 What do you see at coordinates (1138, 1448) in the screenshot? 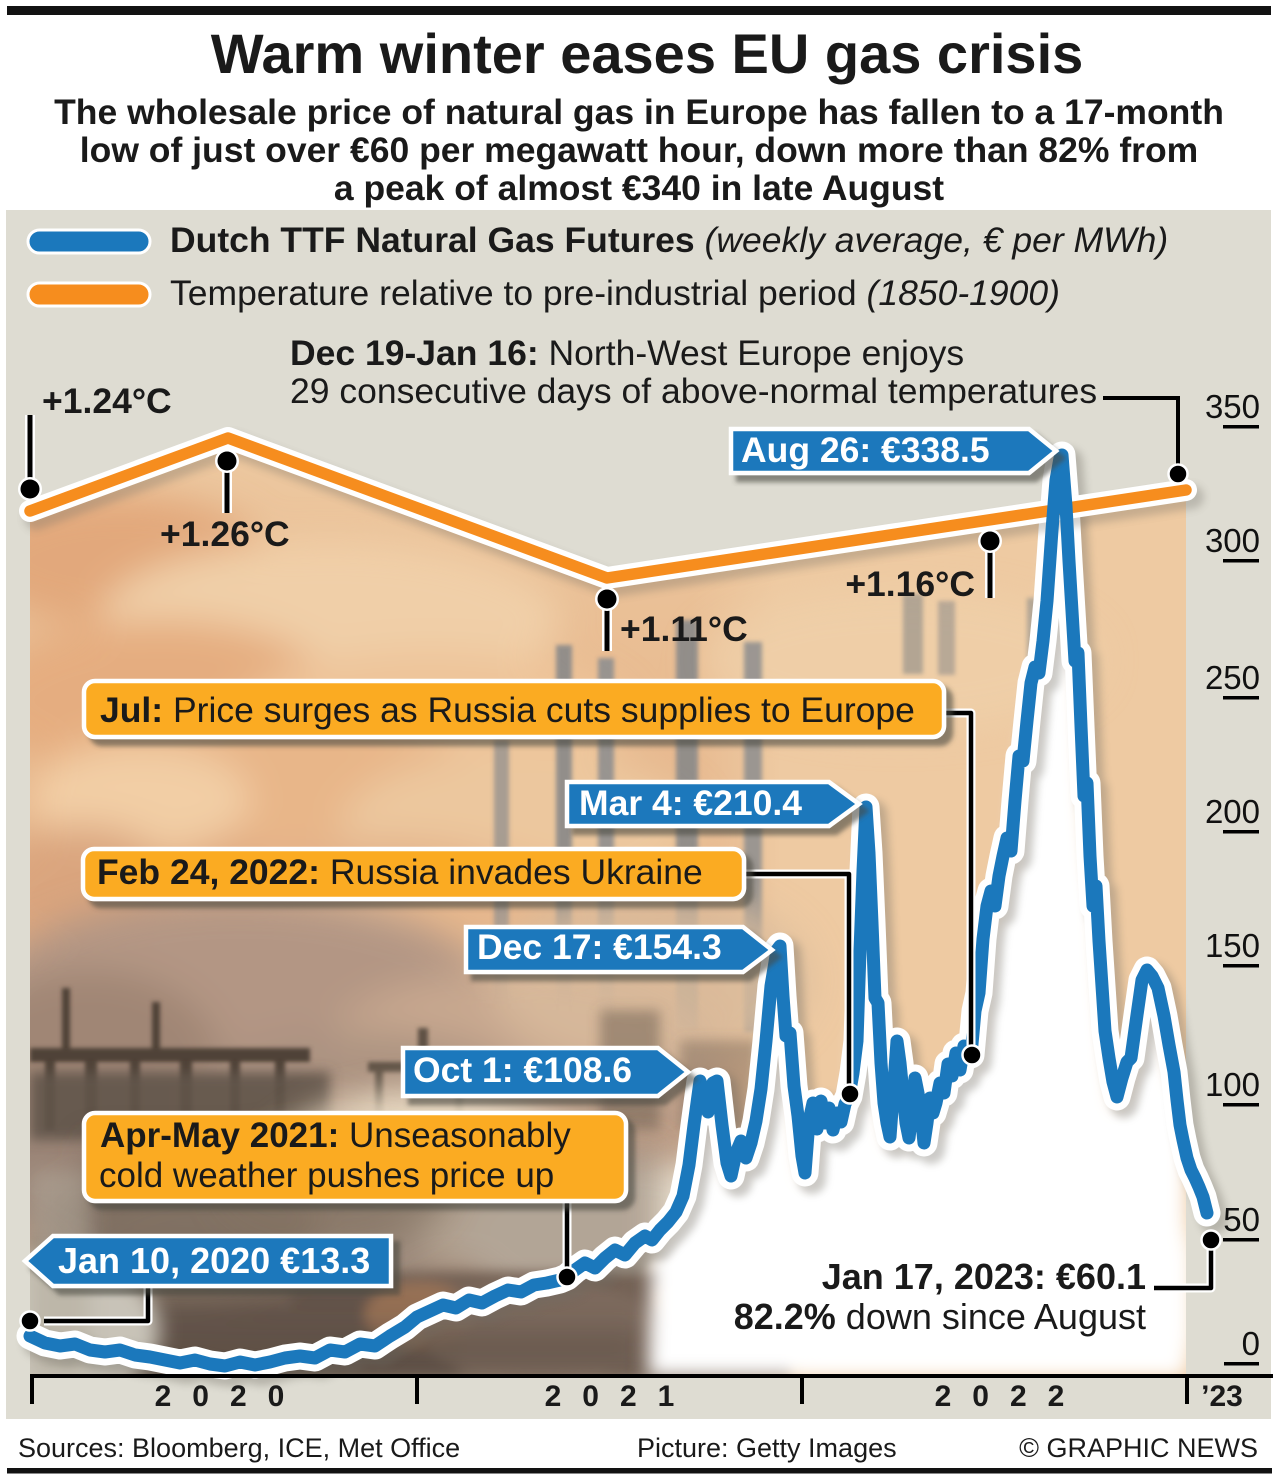
I see `svg-text: © GRAPHIC NEWS` at bounding box center [1138, 1448].